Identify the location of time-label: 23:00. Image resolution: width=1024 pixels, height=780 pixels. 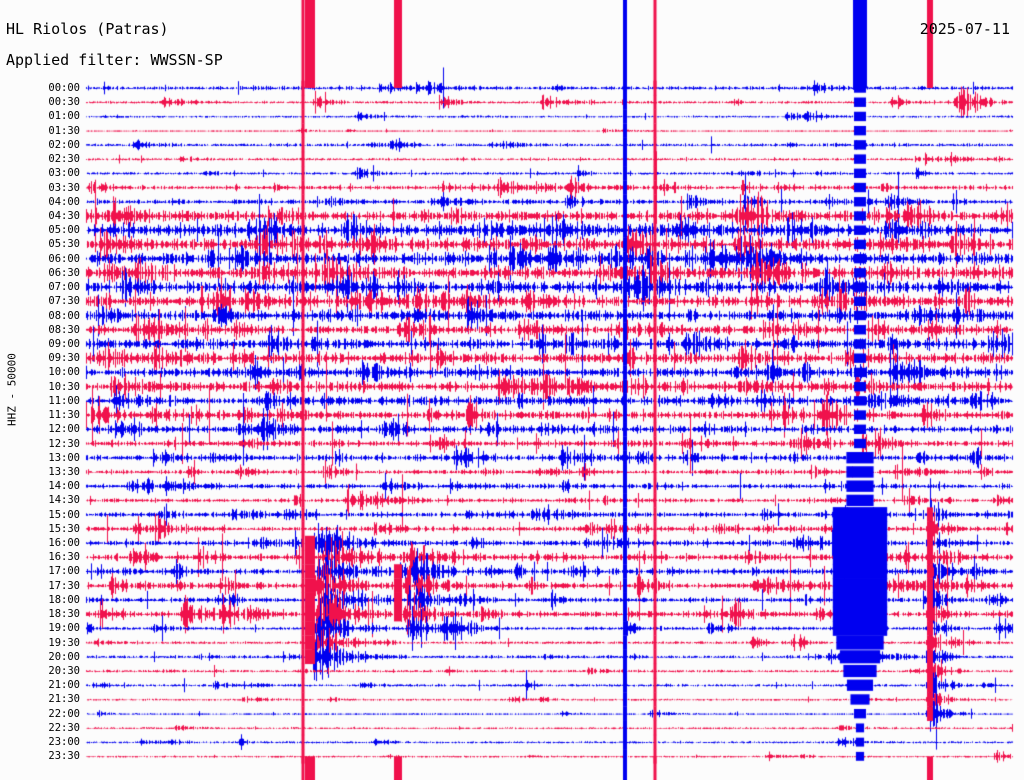
(64, 742).